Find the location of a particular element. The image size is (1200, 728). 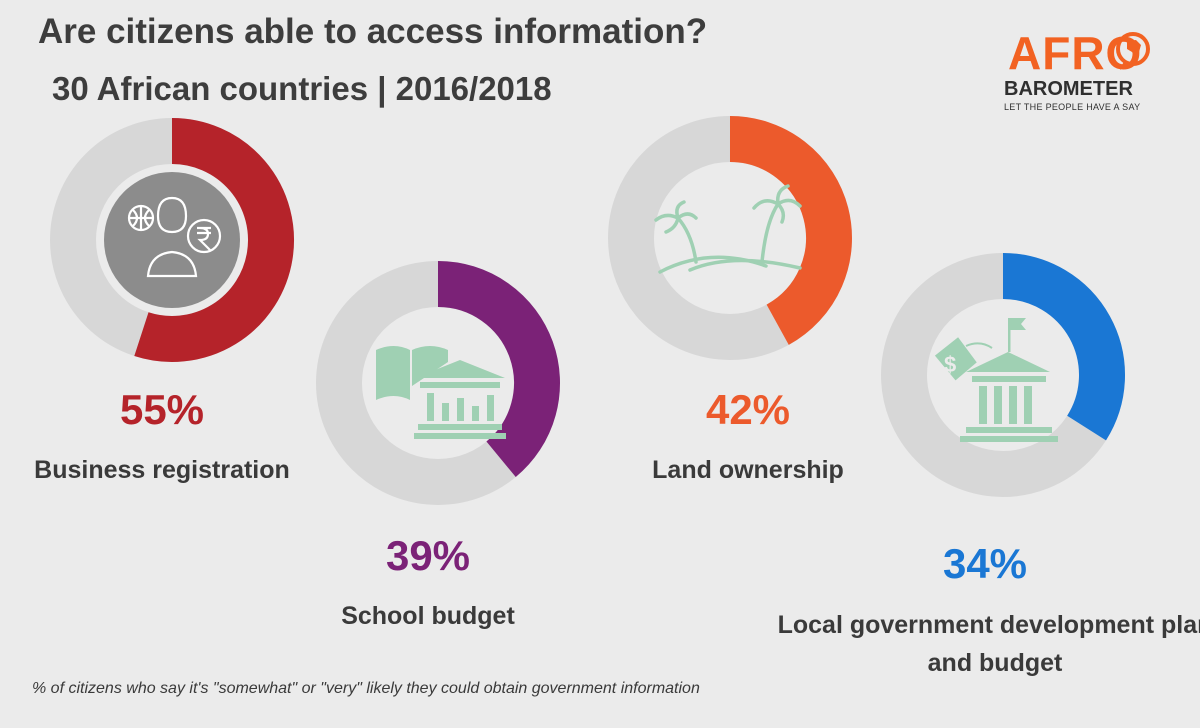

chart-title: Are citizens able to access information? is located at coordinates (373, 31).